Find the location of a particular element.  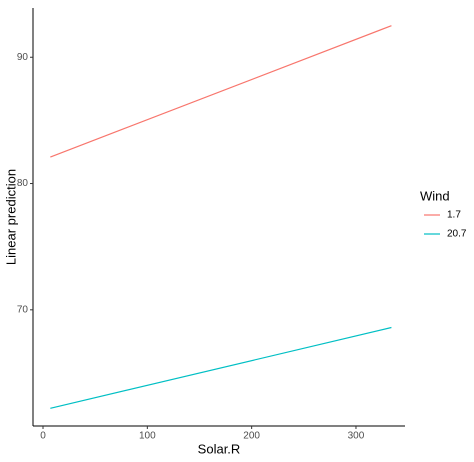

legend-label: 20.7 is located at coordinates (457, 234).